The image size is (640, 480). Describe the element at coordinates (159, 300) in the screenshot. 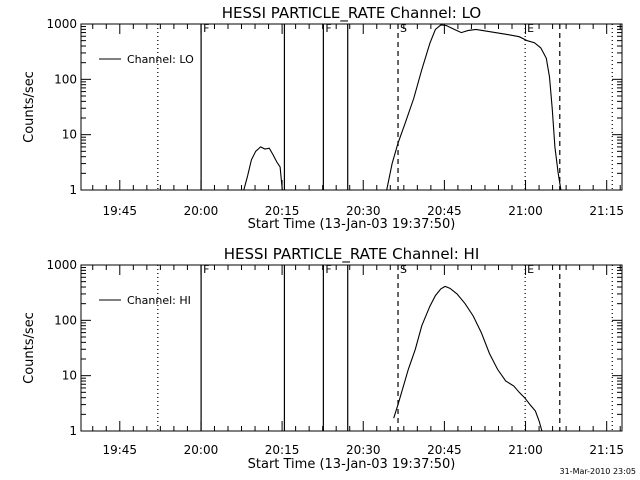

I see `legend-label: Channel: HI` at that location.